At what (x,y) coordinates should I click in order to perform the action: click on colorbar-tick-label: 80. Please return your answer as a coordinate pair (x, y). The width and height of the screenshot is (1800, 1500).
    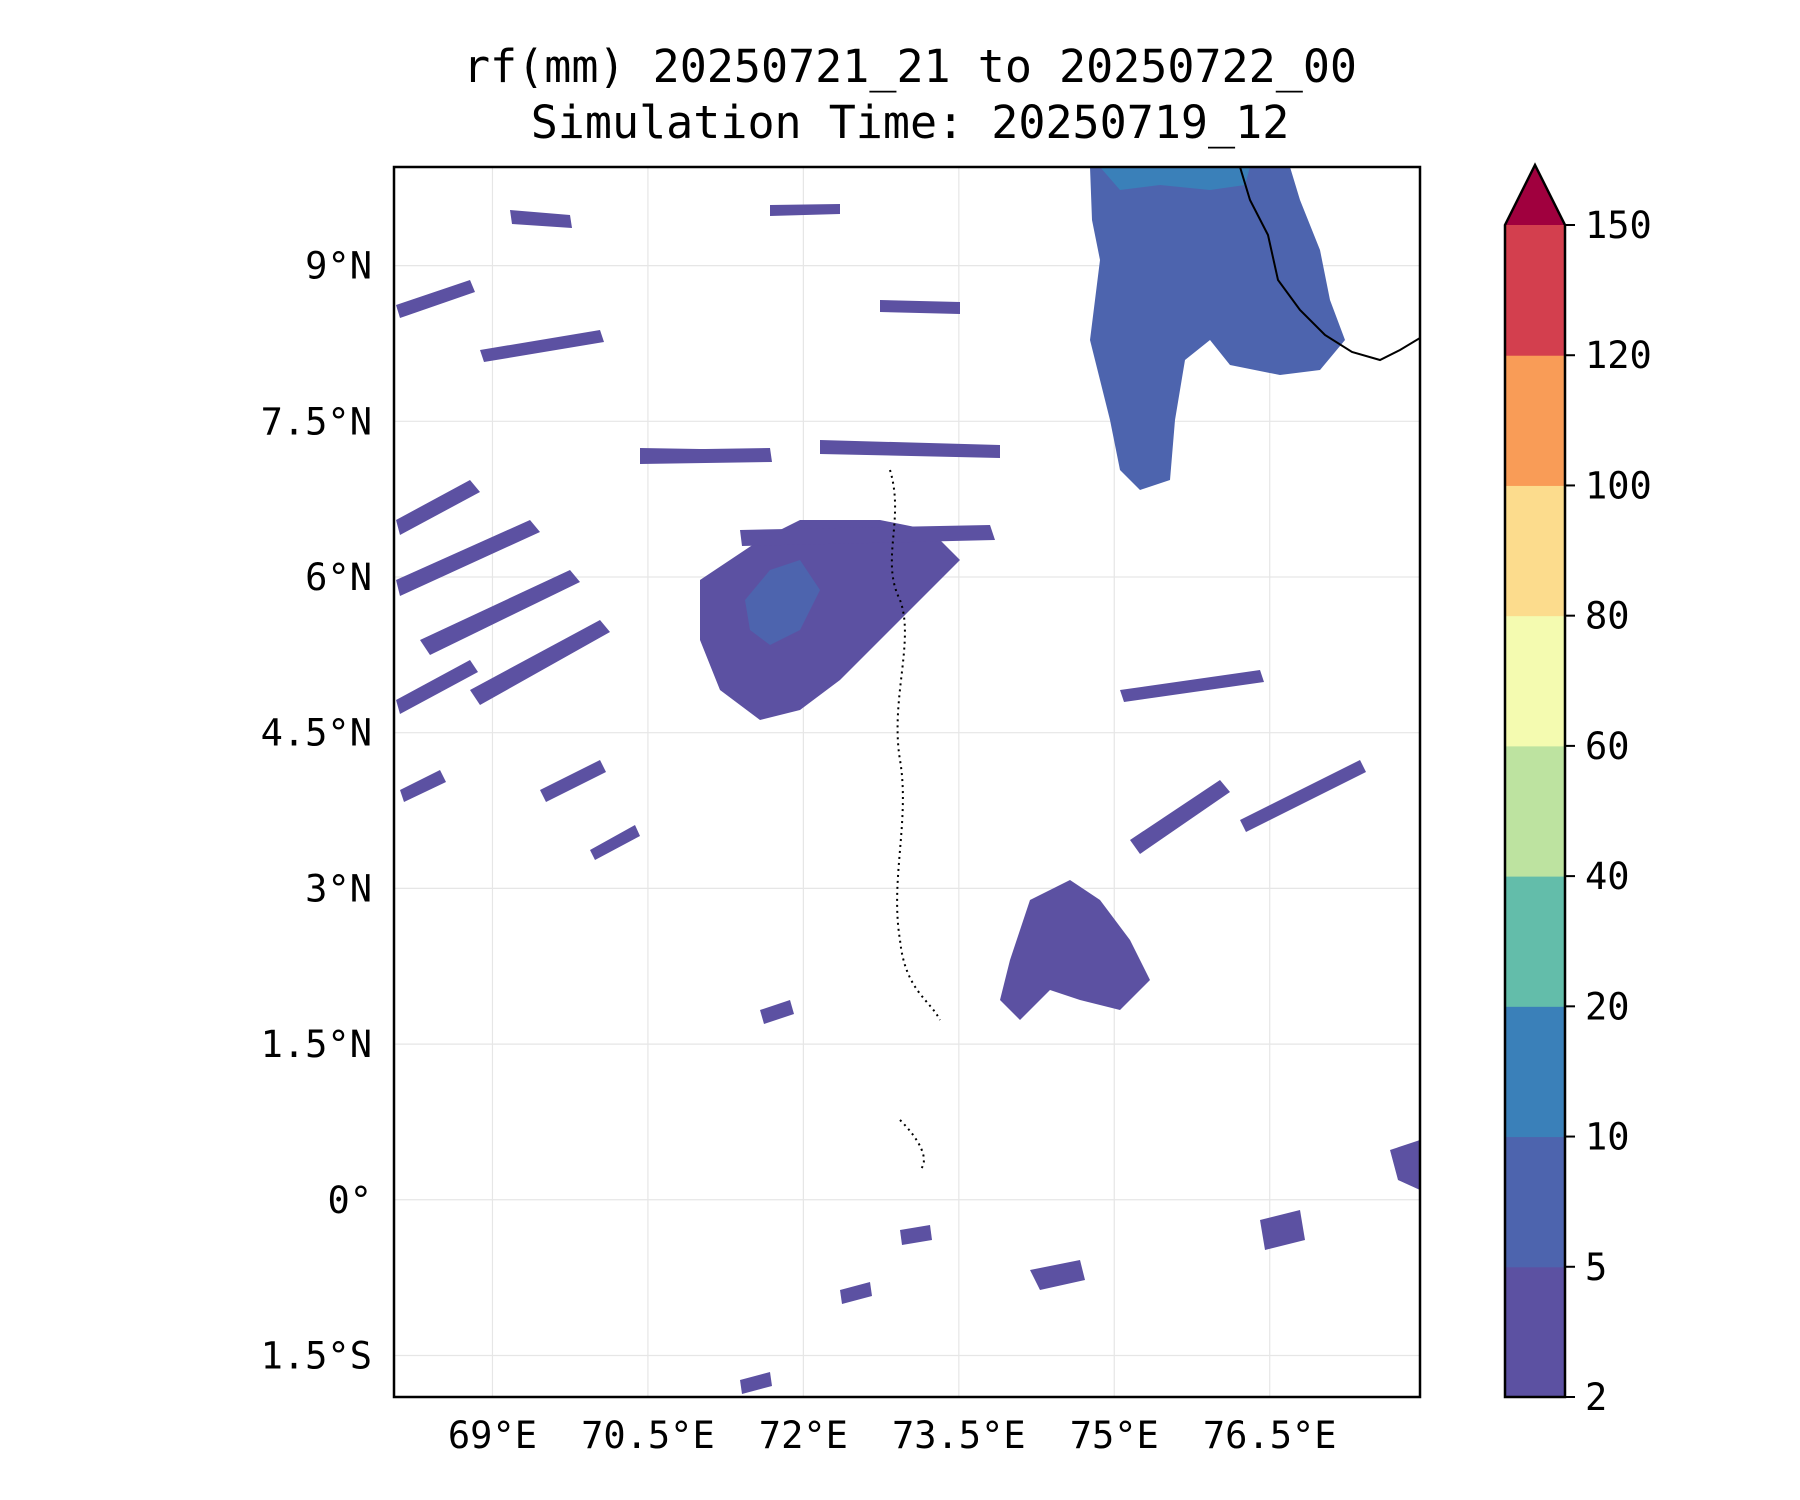
    Looking at the image, I should click on (1607, 616).